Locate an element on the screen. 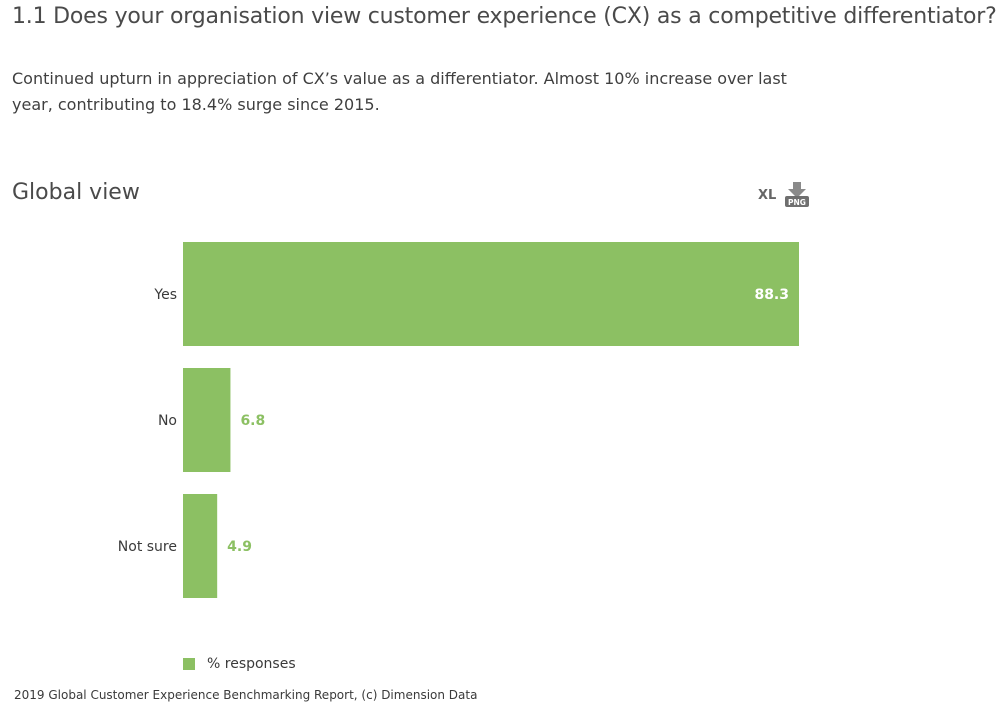 The image size is (1000, 720). bar-yes is located at coordinates (491, 294).